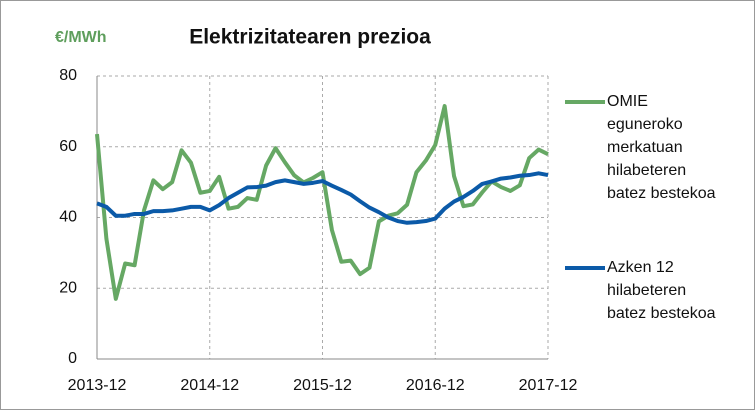  Describe the element at coordinates (310, 37) in the screenshot. I see `chart-title: Elektrizitatearen prezioa` at that location.